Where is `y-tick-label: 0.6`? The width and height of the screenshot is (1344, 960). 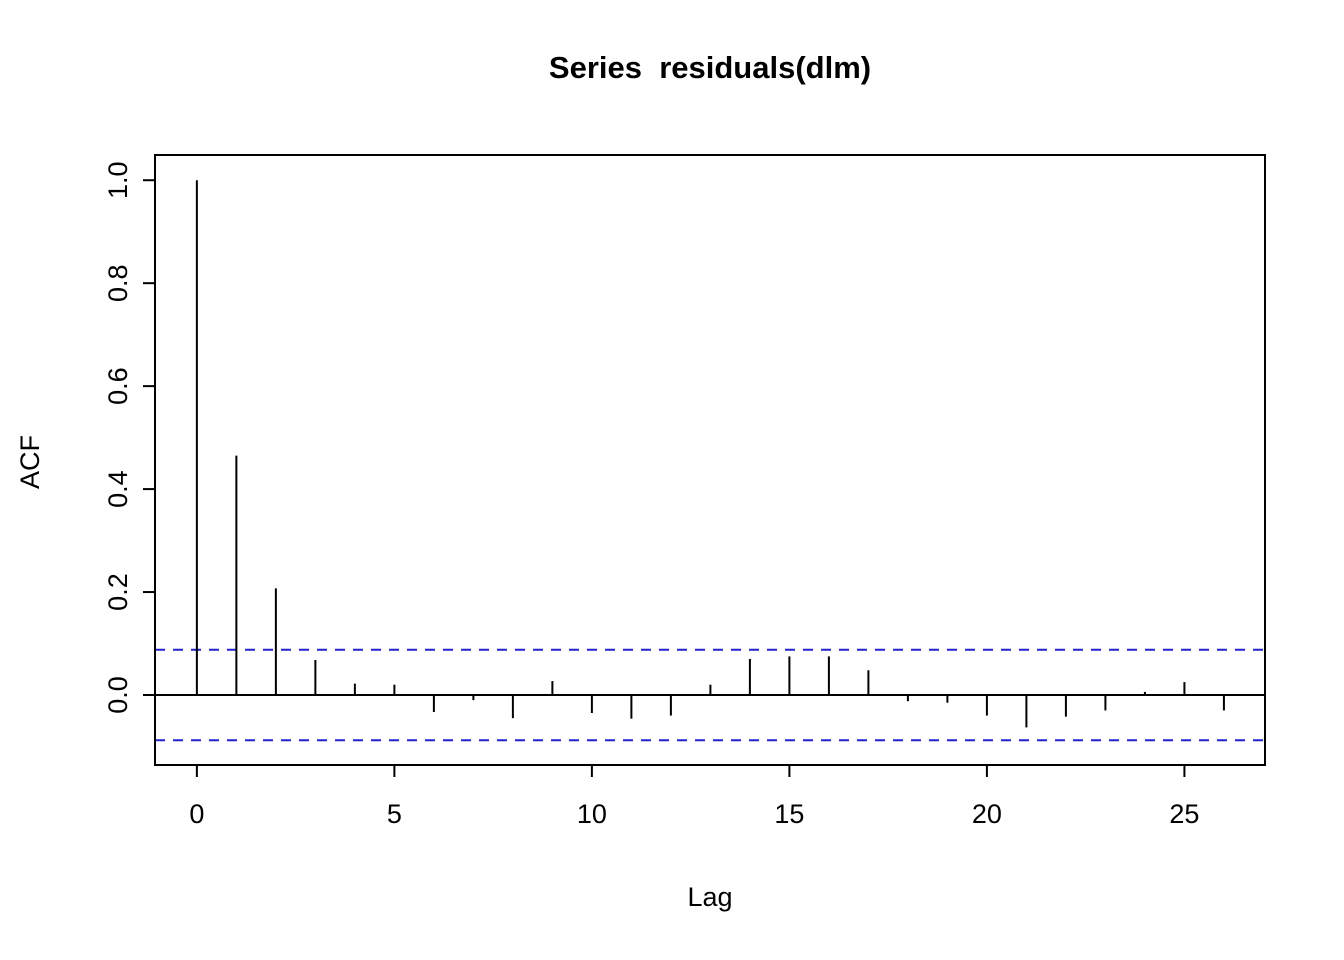 y-tick-label: 0.6 is located at coordinates (118, 386).